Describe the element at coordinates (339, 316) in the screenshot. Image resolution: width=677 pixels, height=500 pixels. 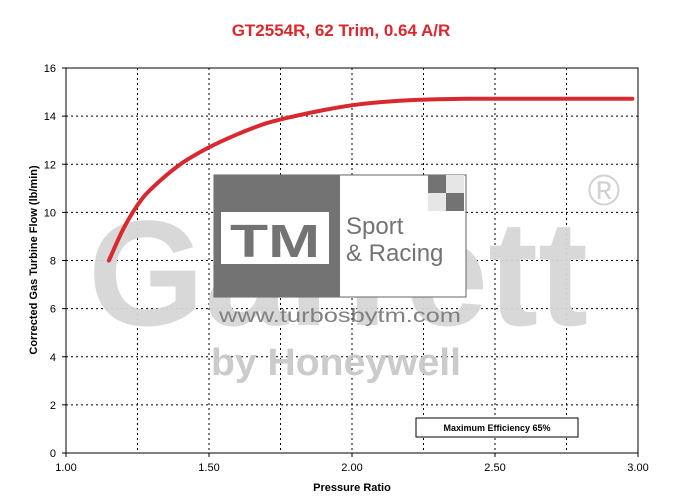
I see `logo-url: www.turbosbytm.com` at that location.